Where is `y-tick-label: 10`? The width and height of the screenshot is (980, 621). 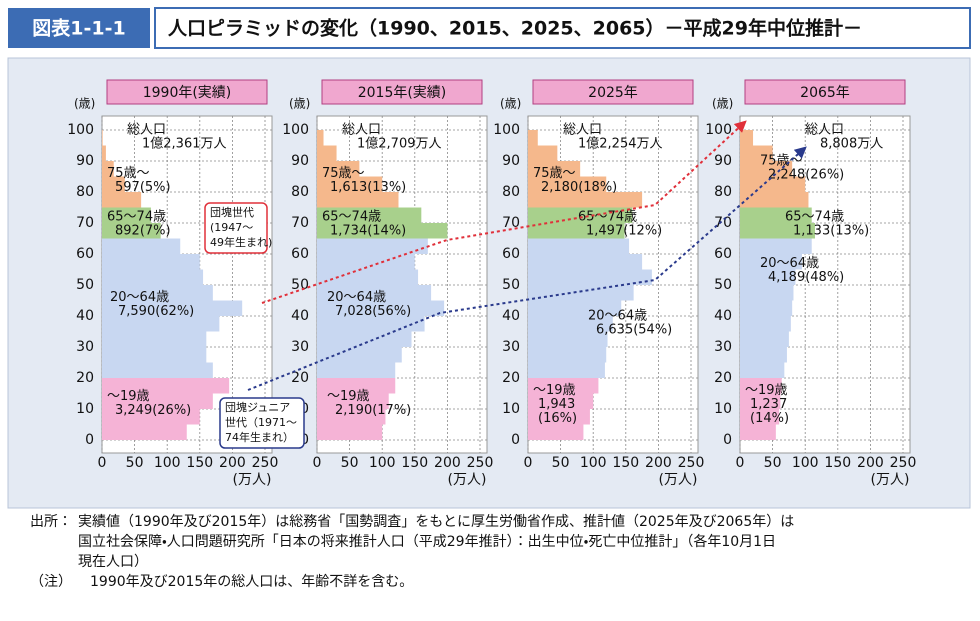
y-tick-label: 10 is located at coordinates (85, 409).